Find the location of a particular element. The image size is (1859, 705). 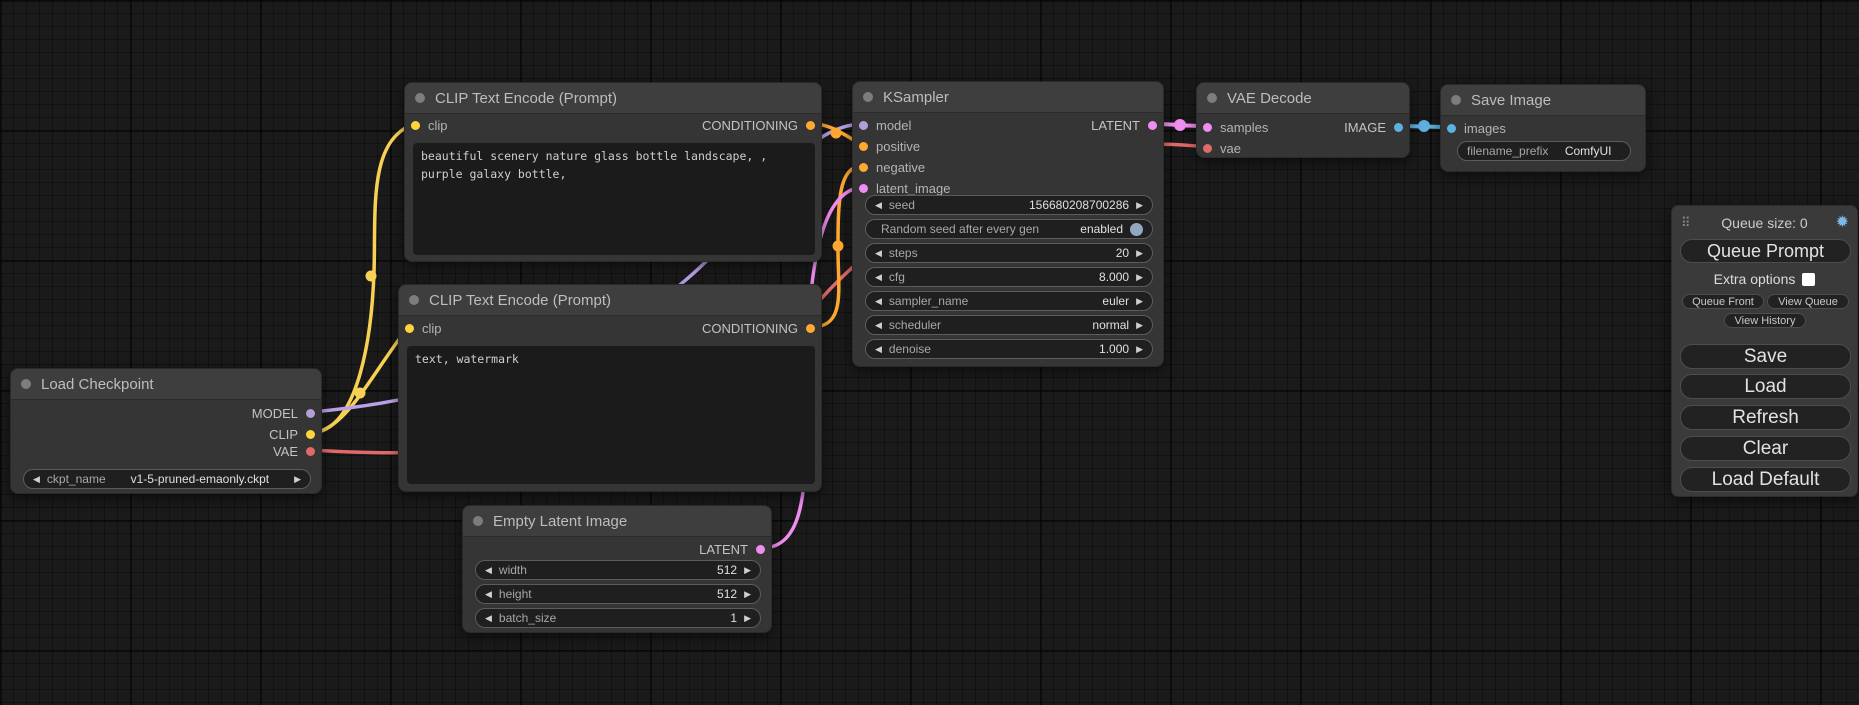

view-queue-button: View Queue is located at coordinates (1808, 301).